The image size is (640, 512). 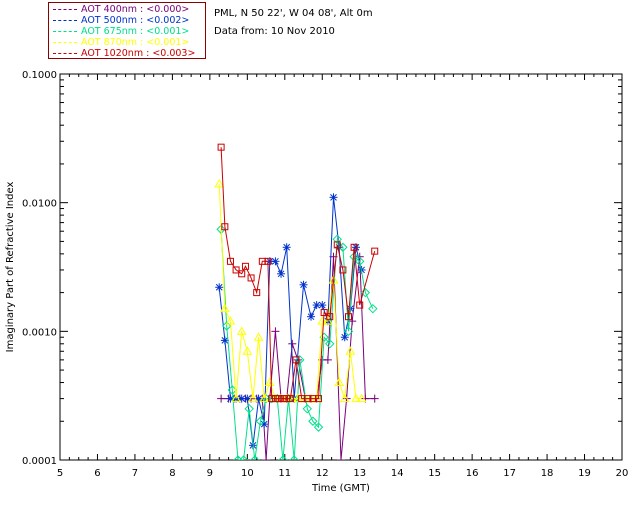 I want to click on x-tick-label: 15, so click(x=434, y=473).